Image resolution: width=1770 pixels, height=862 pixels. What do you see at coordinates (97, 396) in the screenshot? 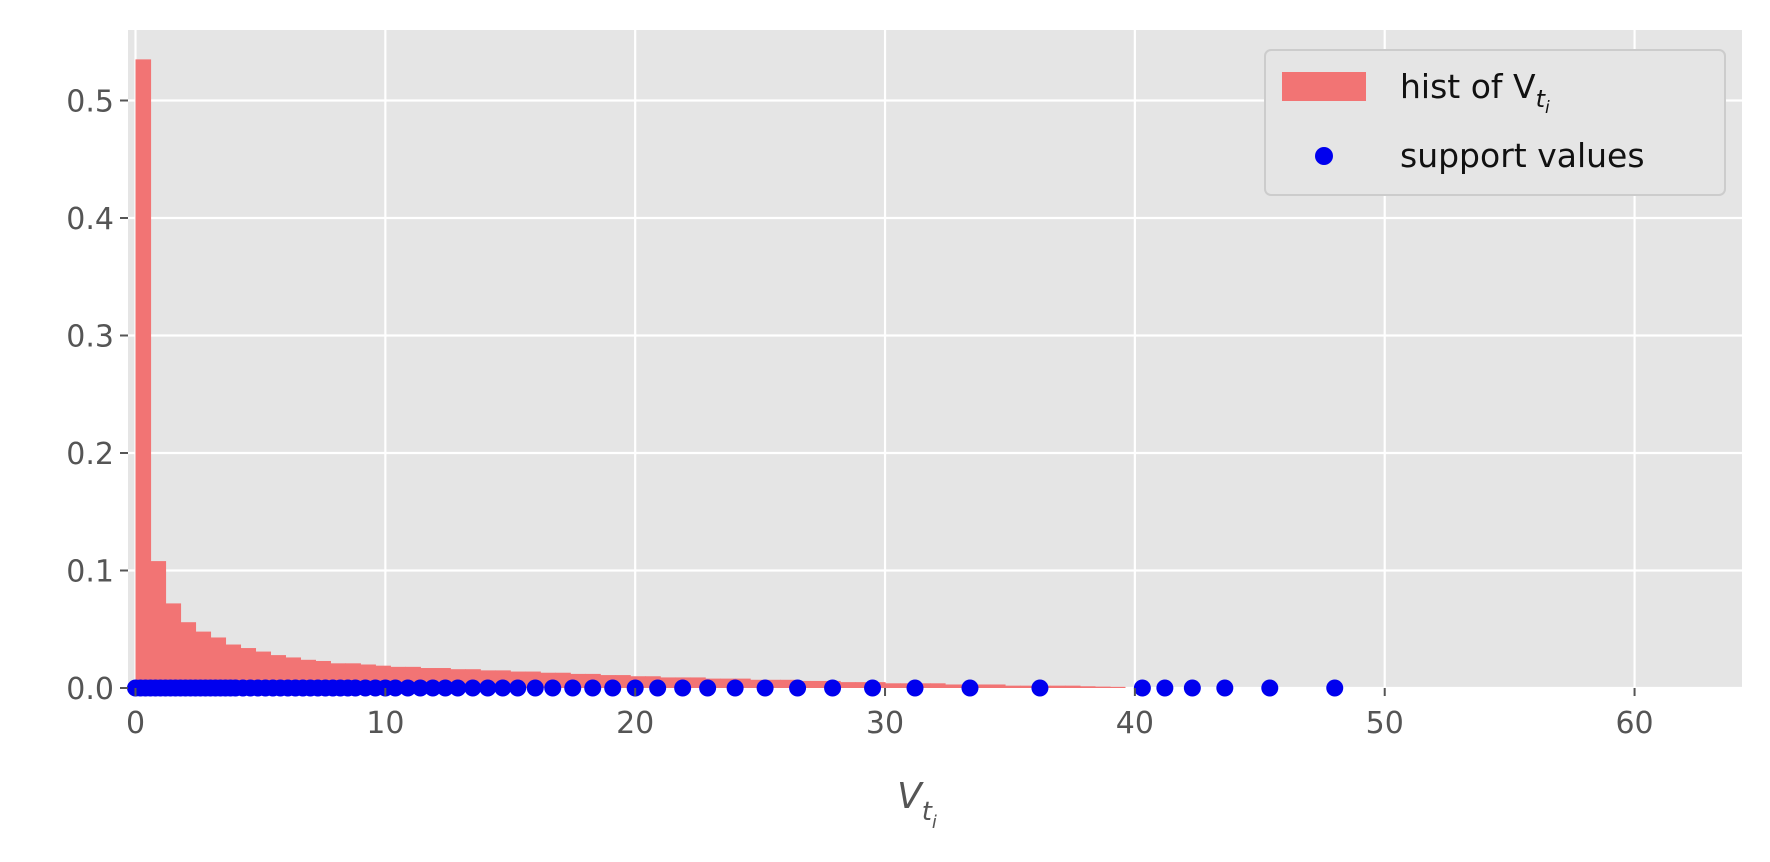
I see `y-axis-ticks: 0.0 0.1 0.2 0.3 0.4 0.5` at bounding box center [97, 396].